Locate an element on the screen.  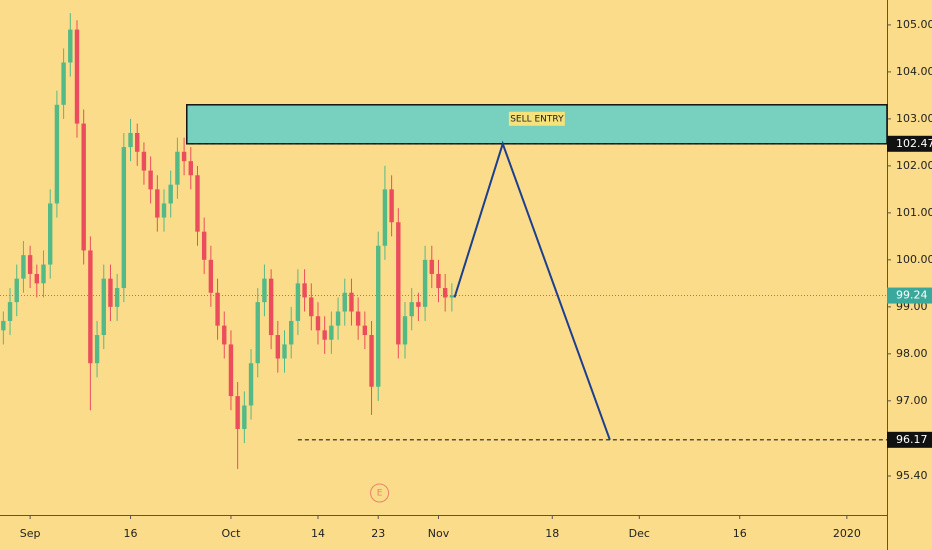
zone-label: SELL ENTRY is located at coordinates (537, 119).